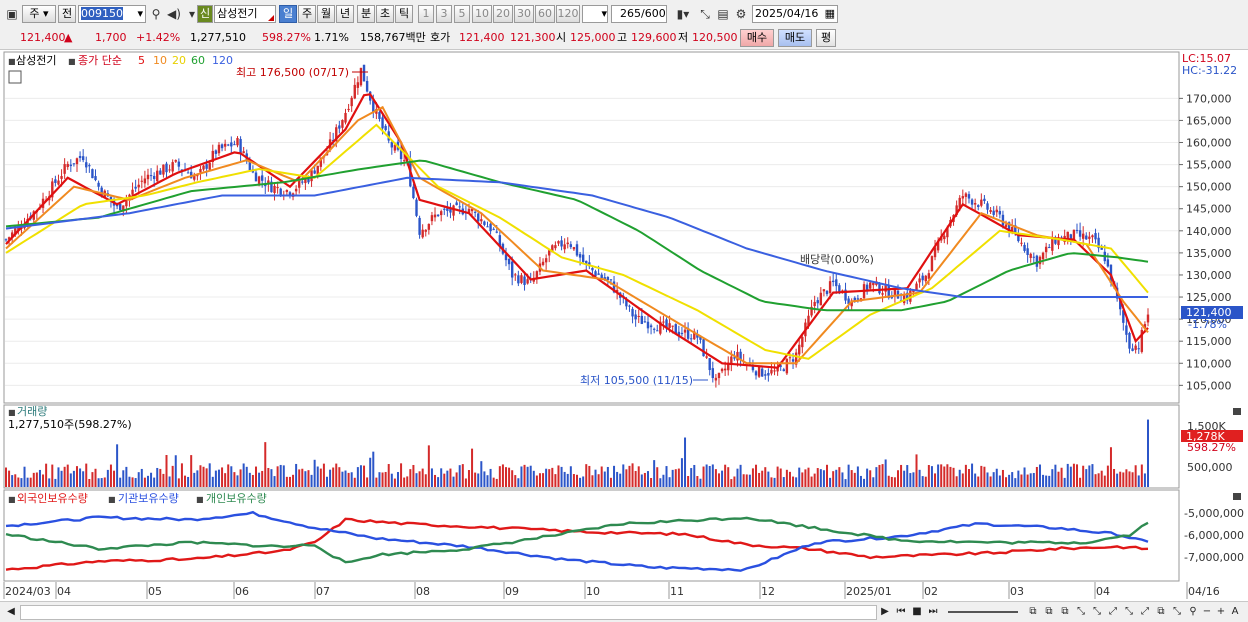  I want to click on price-change: 1,700, so click(111, 37).